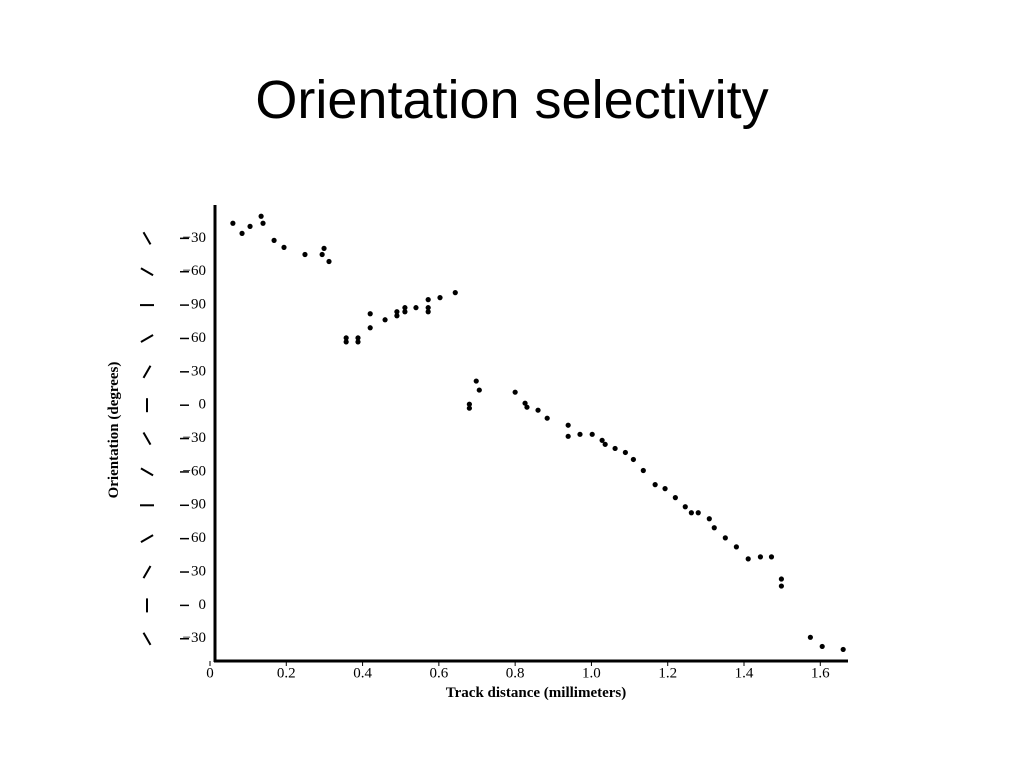 This screenshot has width=1024, height=768. Describe the element at coordinates (286, 673) in the screenshot. I see `x-tick-label: 0.2` at that location.